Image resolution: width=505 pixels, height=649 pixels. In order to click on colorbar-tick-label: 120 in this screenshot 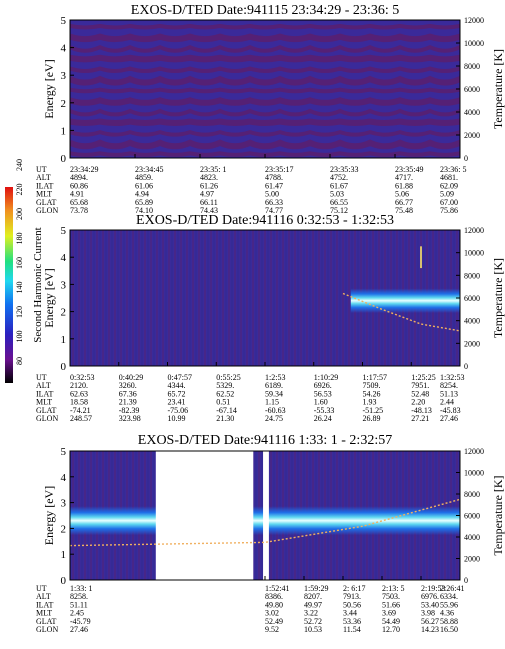, I will do `click(19, 312)`.